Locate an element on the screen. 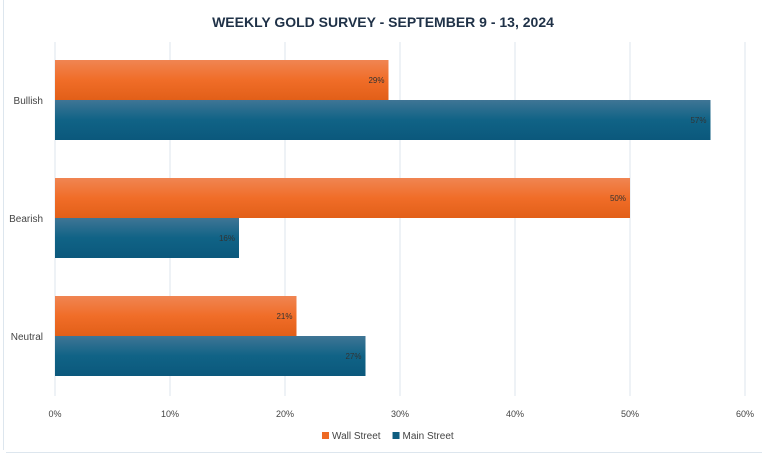 The image size is (767, 463). legend-label: Wall Street is located at coordinates (356, 436).